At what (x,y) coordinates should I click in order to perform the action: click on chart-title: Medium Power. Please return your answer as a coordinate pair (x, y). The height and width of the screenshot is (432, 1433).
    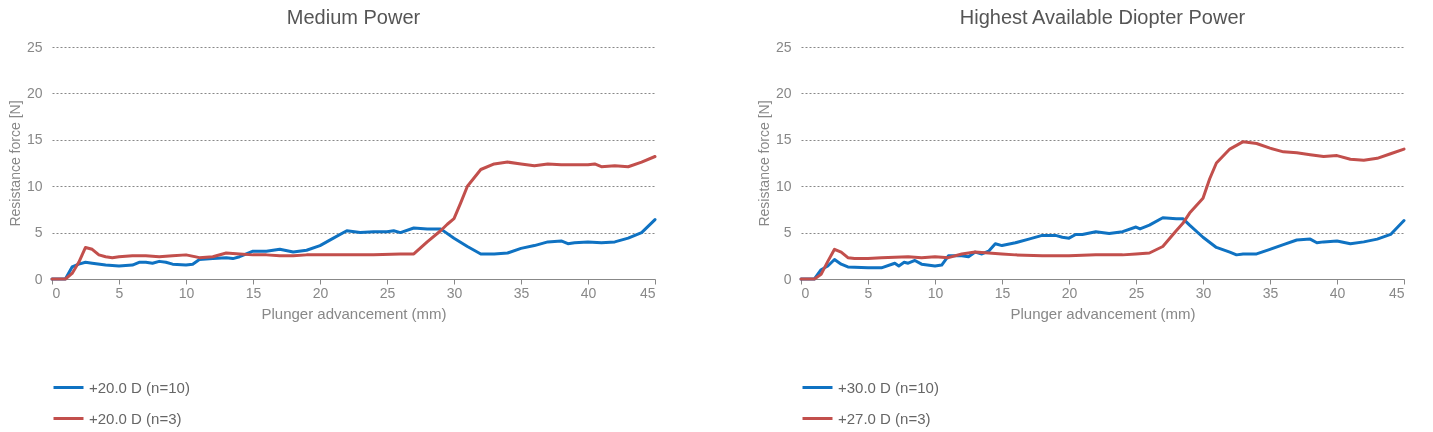
    Looking at the image, I should click on (353, 17).